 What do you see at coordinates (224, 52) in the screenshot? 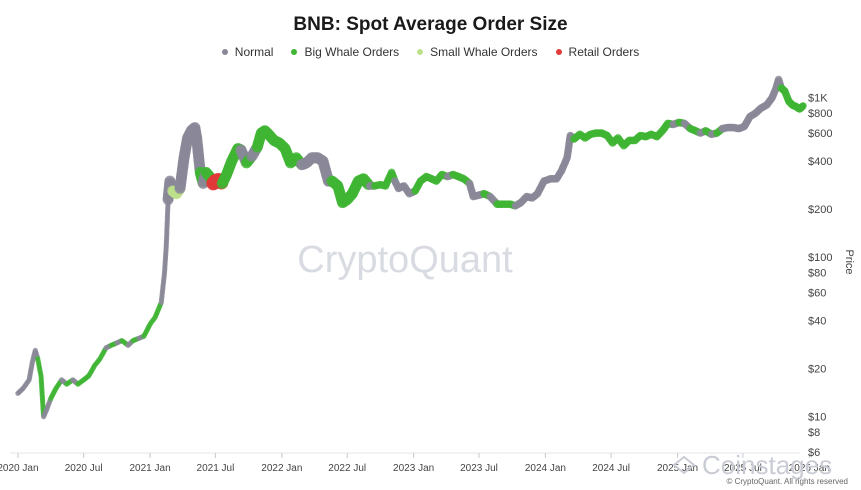
I see `legend-dot-normal` at bounding box center [224, 52].